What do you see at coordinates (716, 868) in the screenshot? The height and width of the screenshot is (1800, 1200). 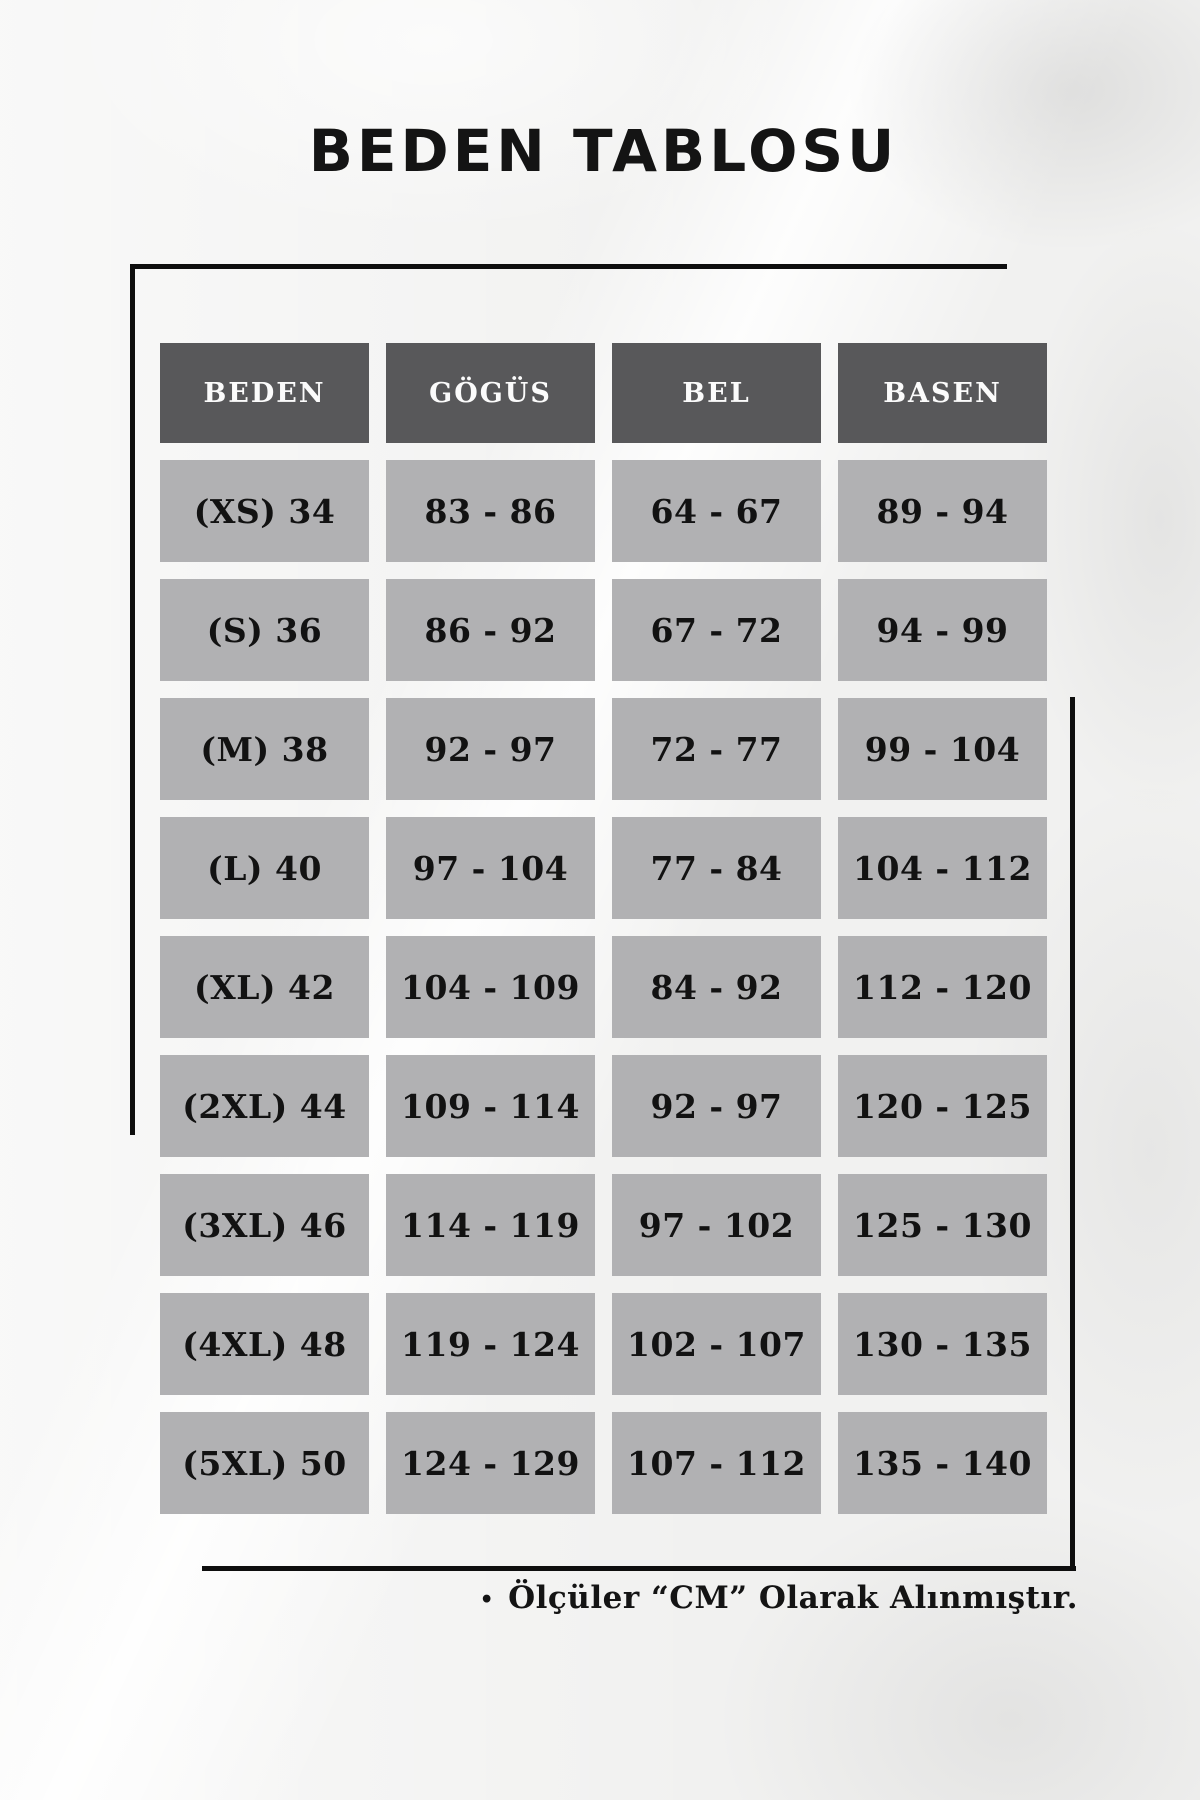 I see `table-cell-waist: 77 - 84` at bounding box center [716, 868].